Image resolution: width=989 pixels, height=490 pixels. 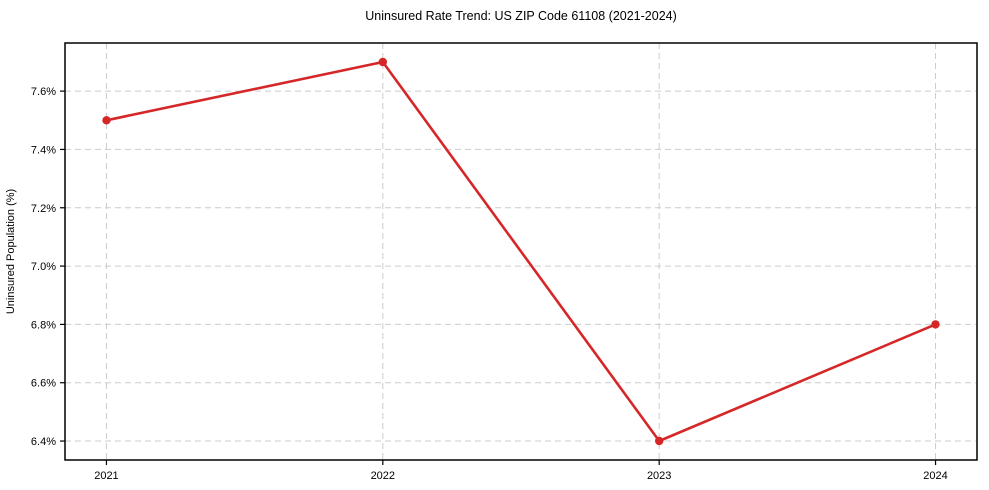 I want to click on y-tick-label: 6.4%, so click(x=43, y=442).